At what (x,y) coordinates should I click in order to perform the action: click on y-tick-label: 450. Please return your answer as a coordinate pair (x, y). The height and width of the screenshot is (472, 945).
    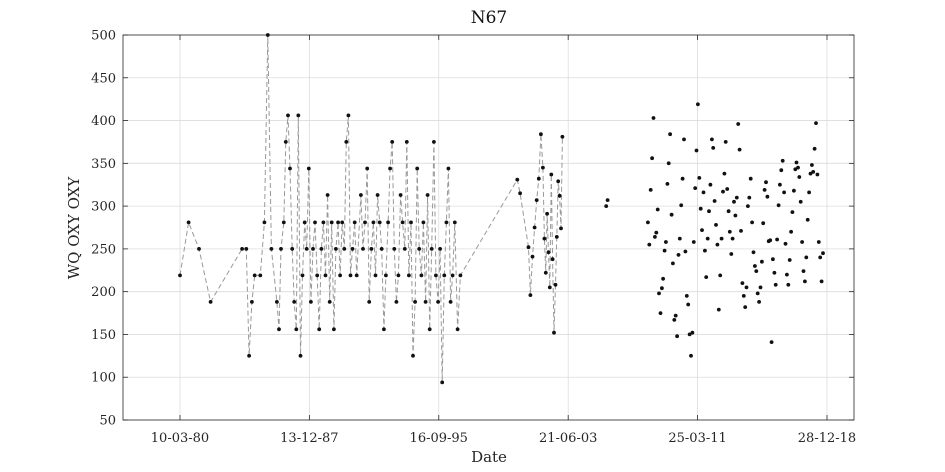
    Looking at the image, I should click on (103, 78).